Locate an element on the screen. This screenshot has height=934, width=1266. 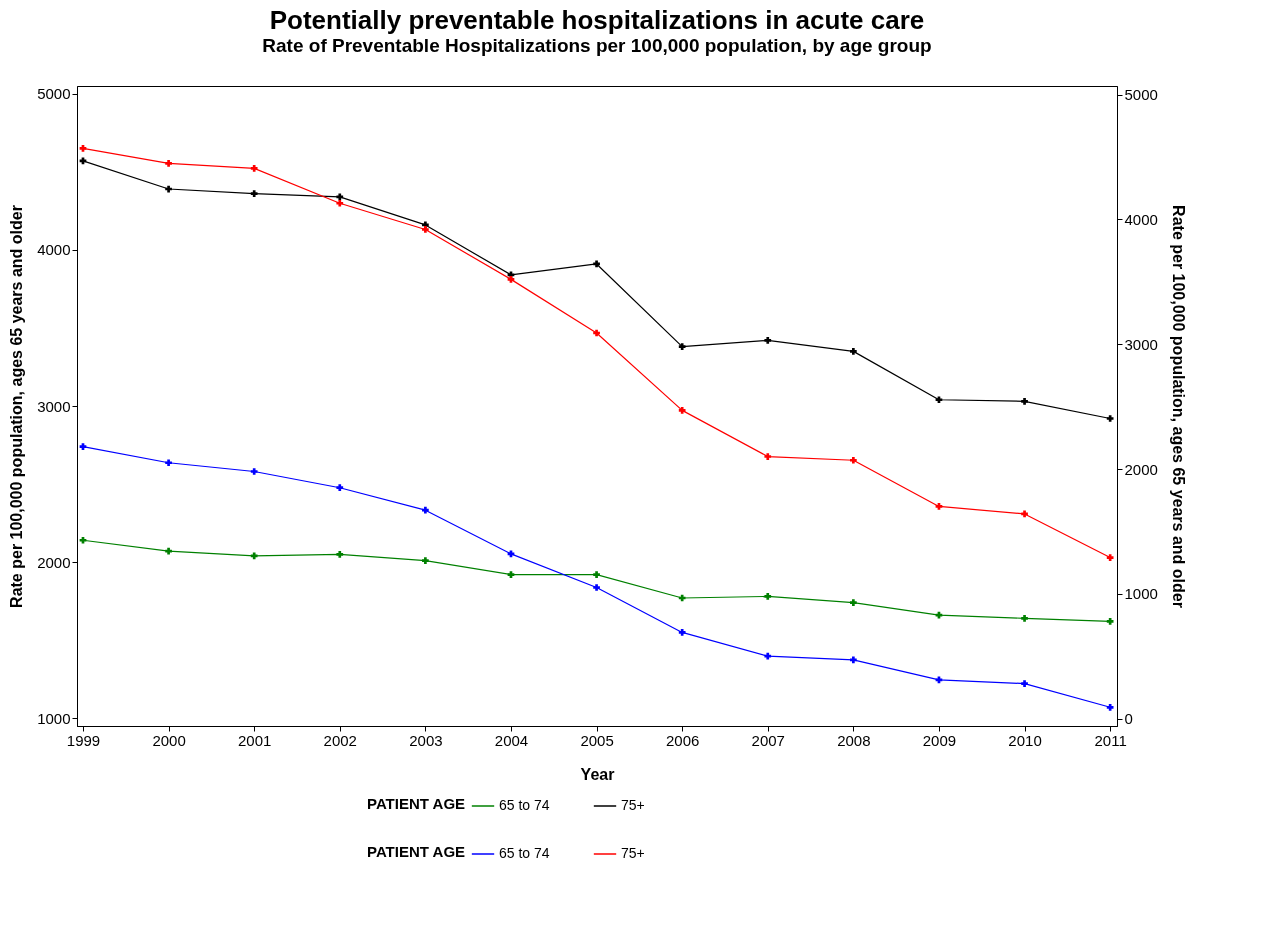
x-tick-label: 2000 is located at coordinates (169, 740).